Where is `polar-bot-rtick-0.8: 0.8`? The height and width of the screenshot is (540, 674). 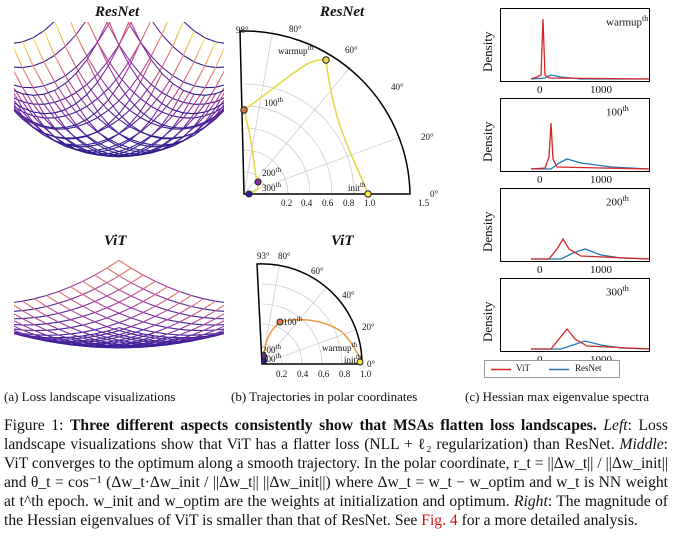
polar-bot-rtick-0.8: 0.8 is located at coordinates (345, 374).